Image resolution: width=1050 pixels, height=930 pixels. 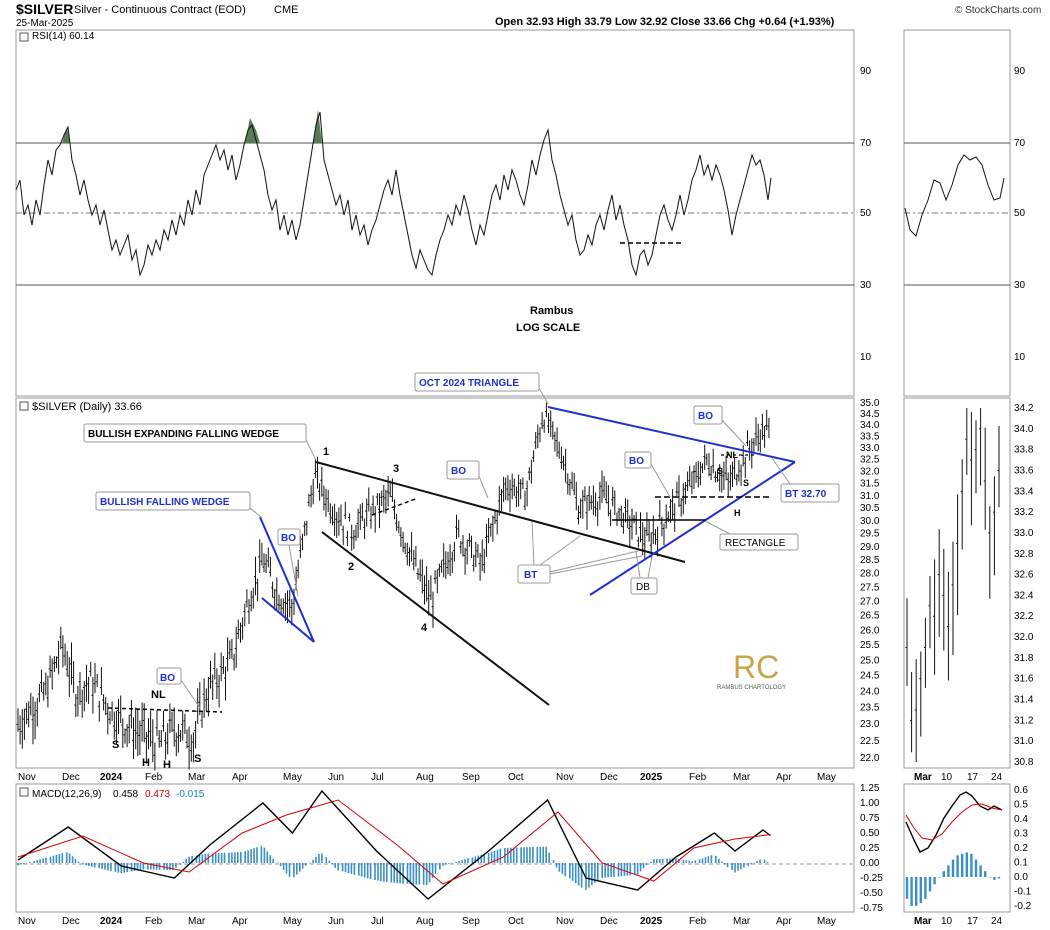 What do you see at coordinates (1024, 700) in the screenshot?
I see `side-price-tick: 31.4` at bounding box center [1024, 700].